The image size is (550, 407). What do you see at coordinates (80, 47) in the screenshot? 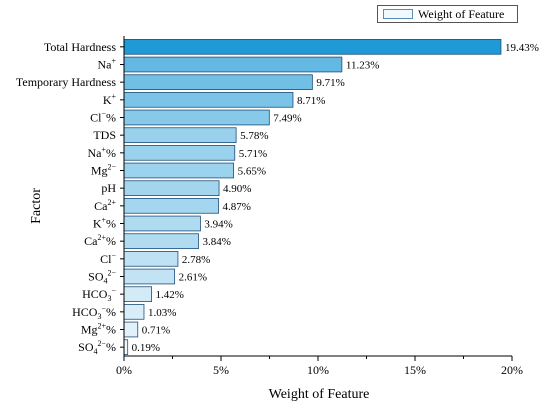
I see `category-label: Total Hardness` at bounding box center [80, 47].